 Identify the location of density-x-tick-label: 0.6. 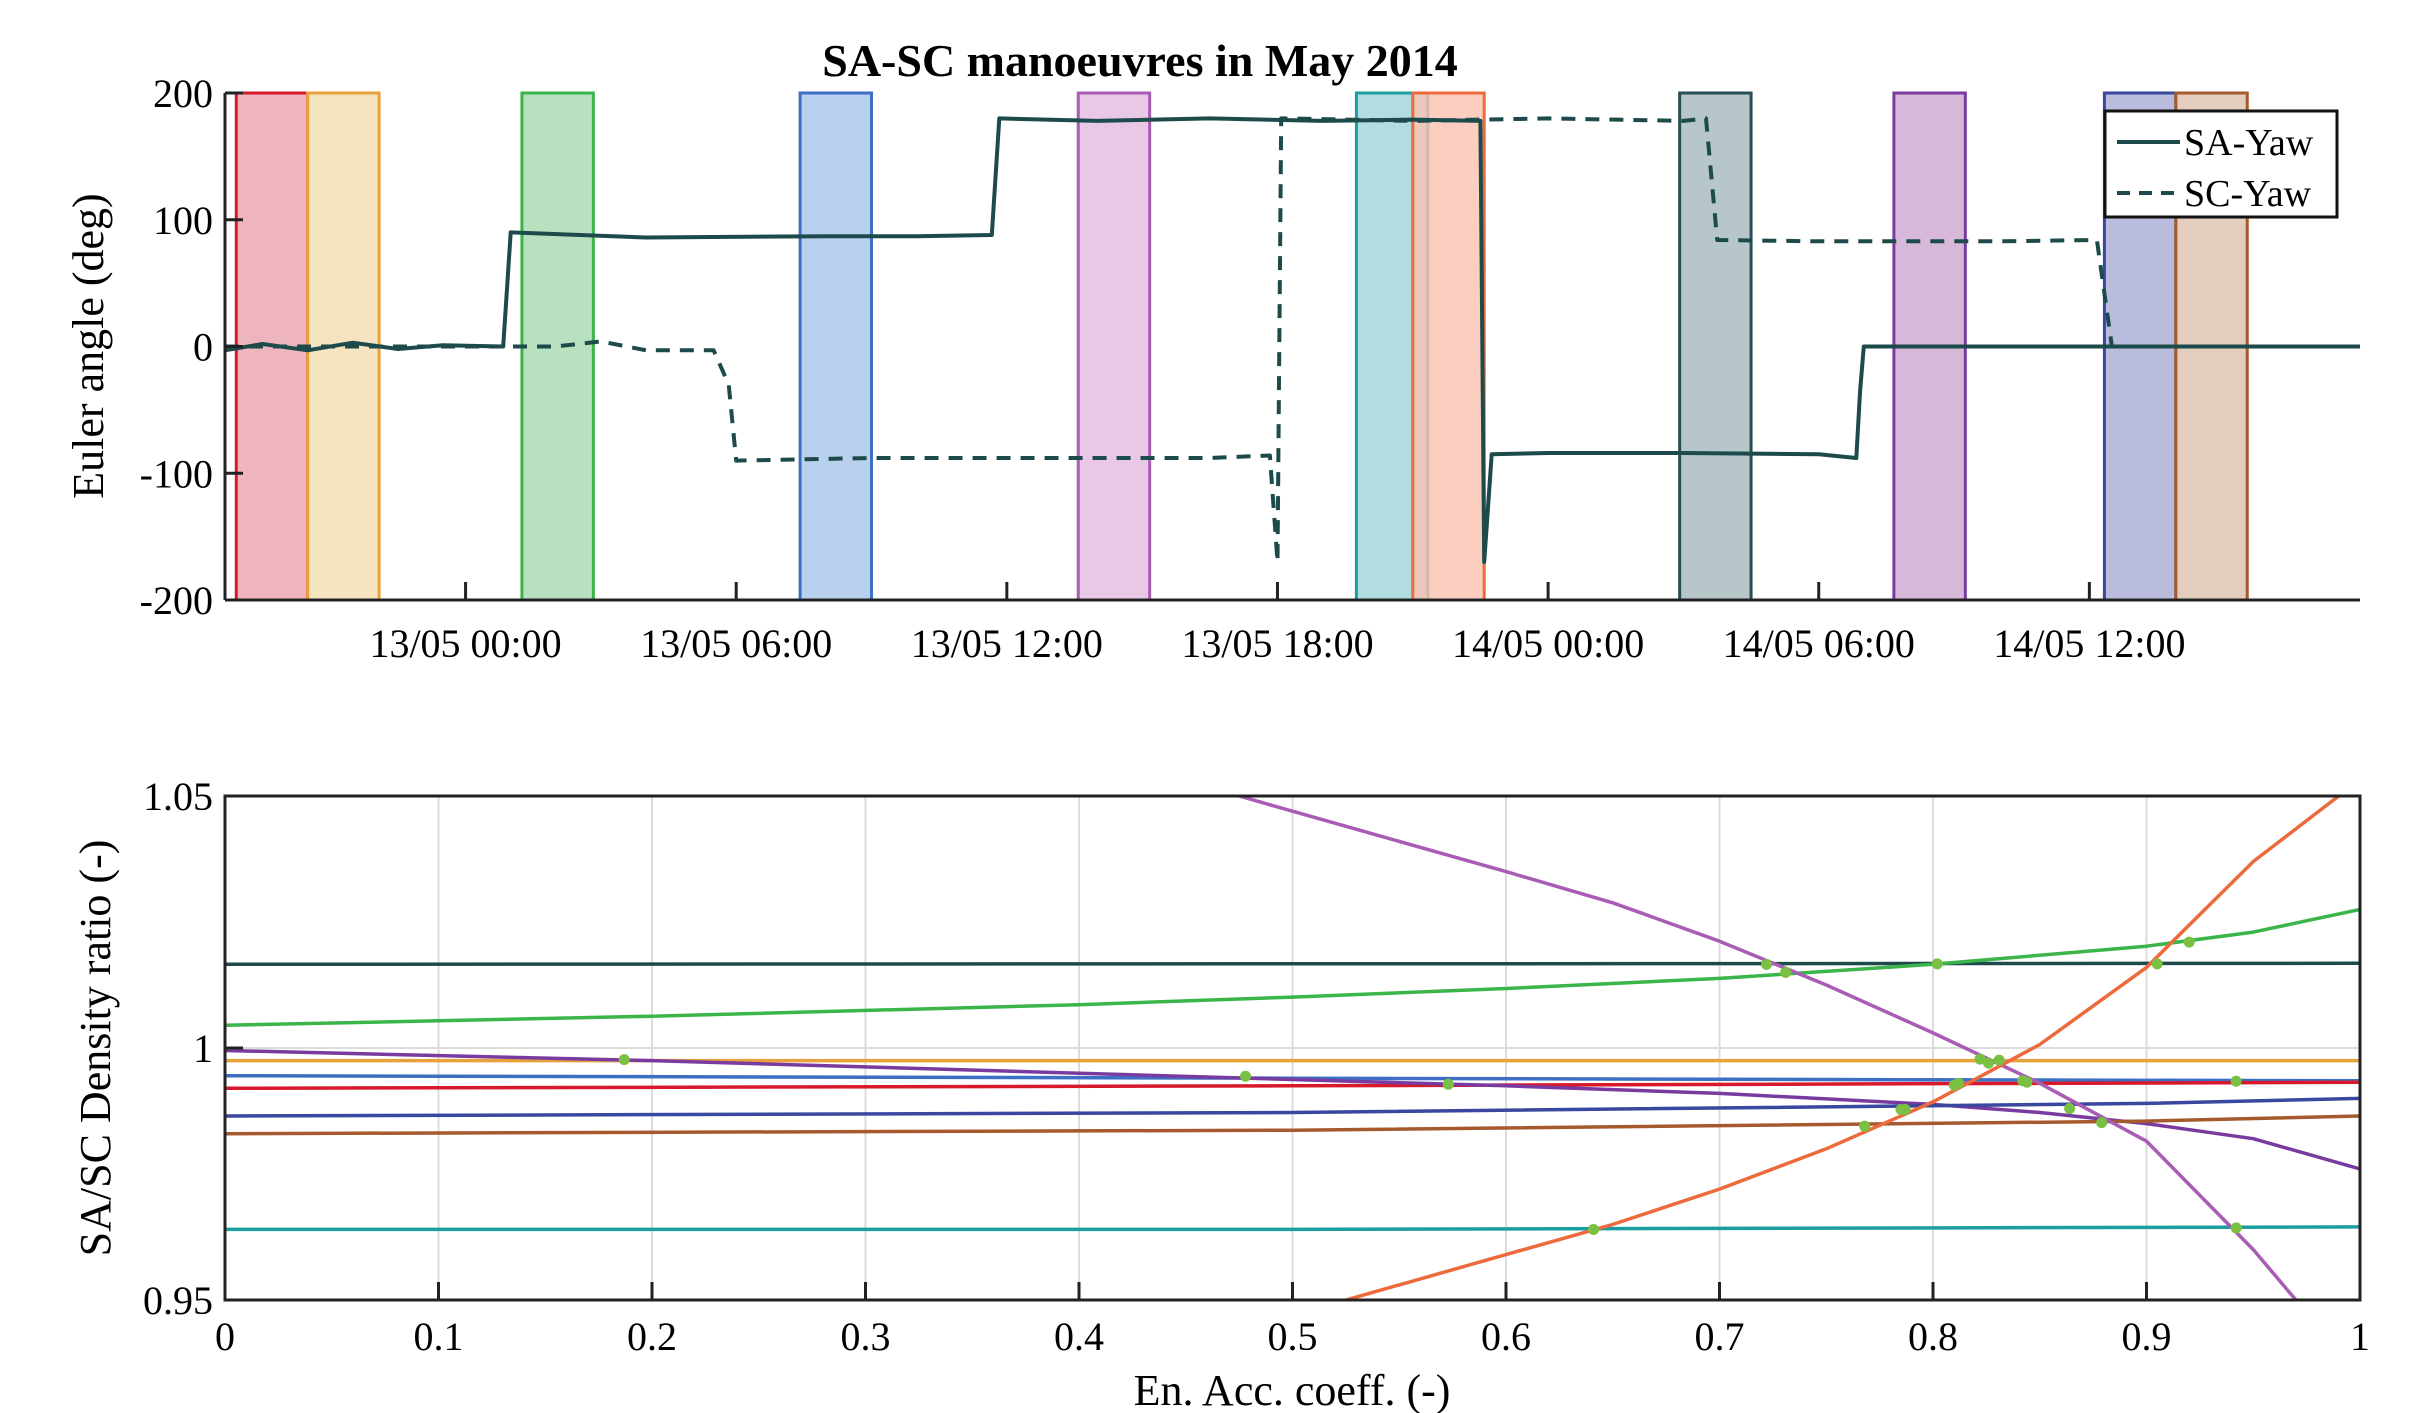
(1506, 1336).